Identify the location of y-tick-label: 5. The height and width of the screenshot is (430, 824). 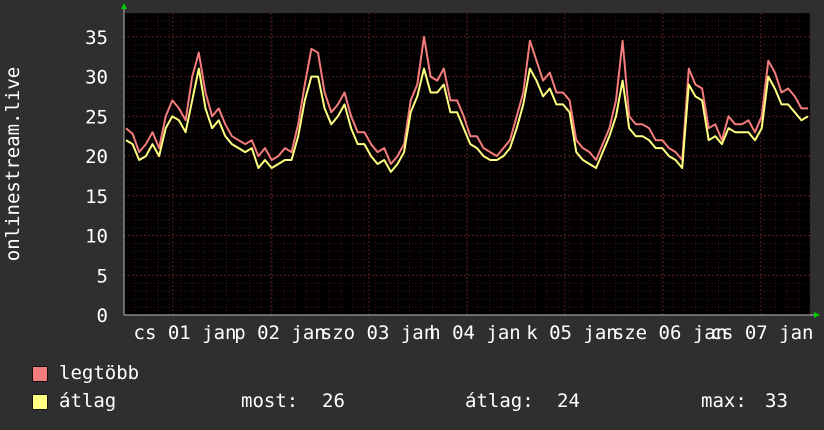
(102, 276).